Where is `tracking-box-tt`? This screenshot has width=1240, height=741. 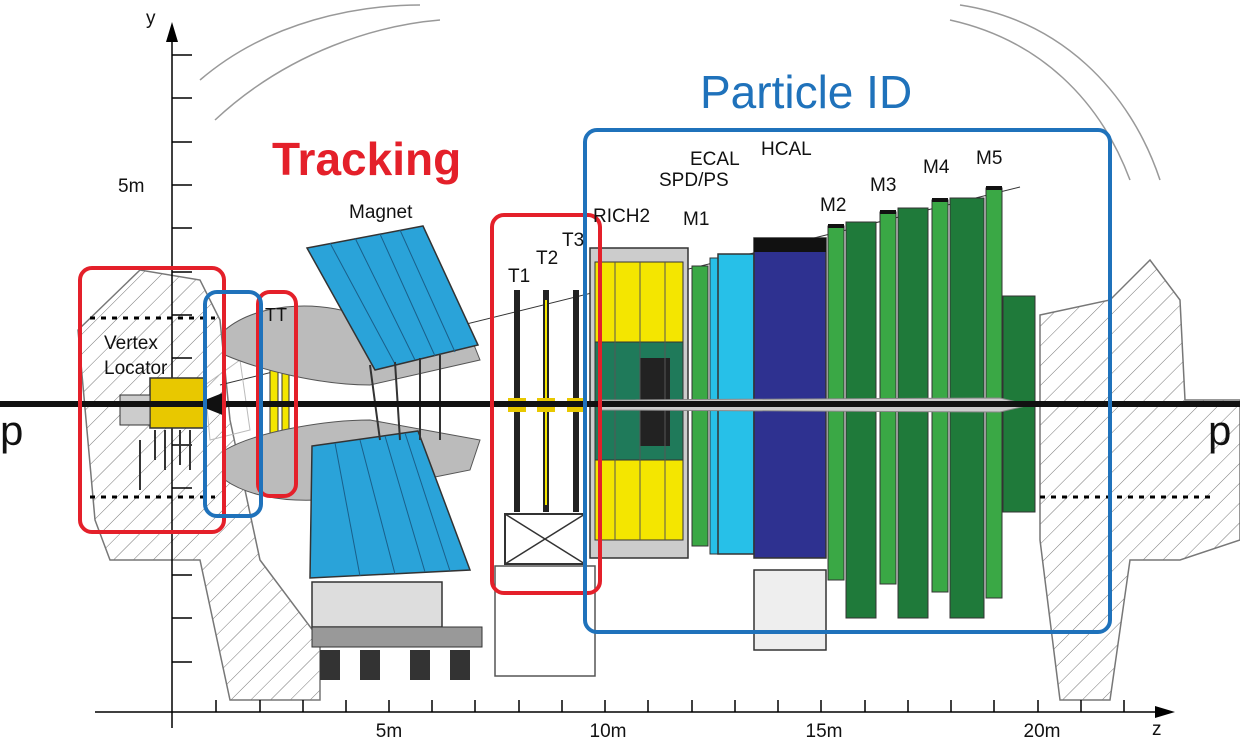 tracking-box-tt is located at coordinates (277, 394).